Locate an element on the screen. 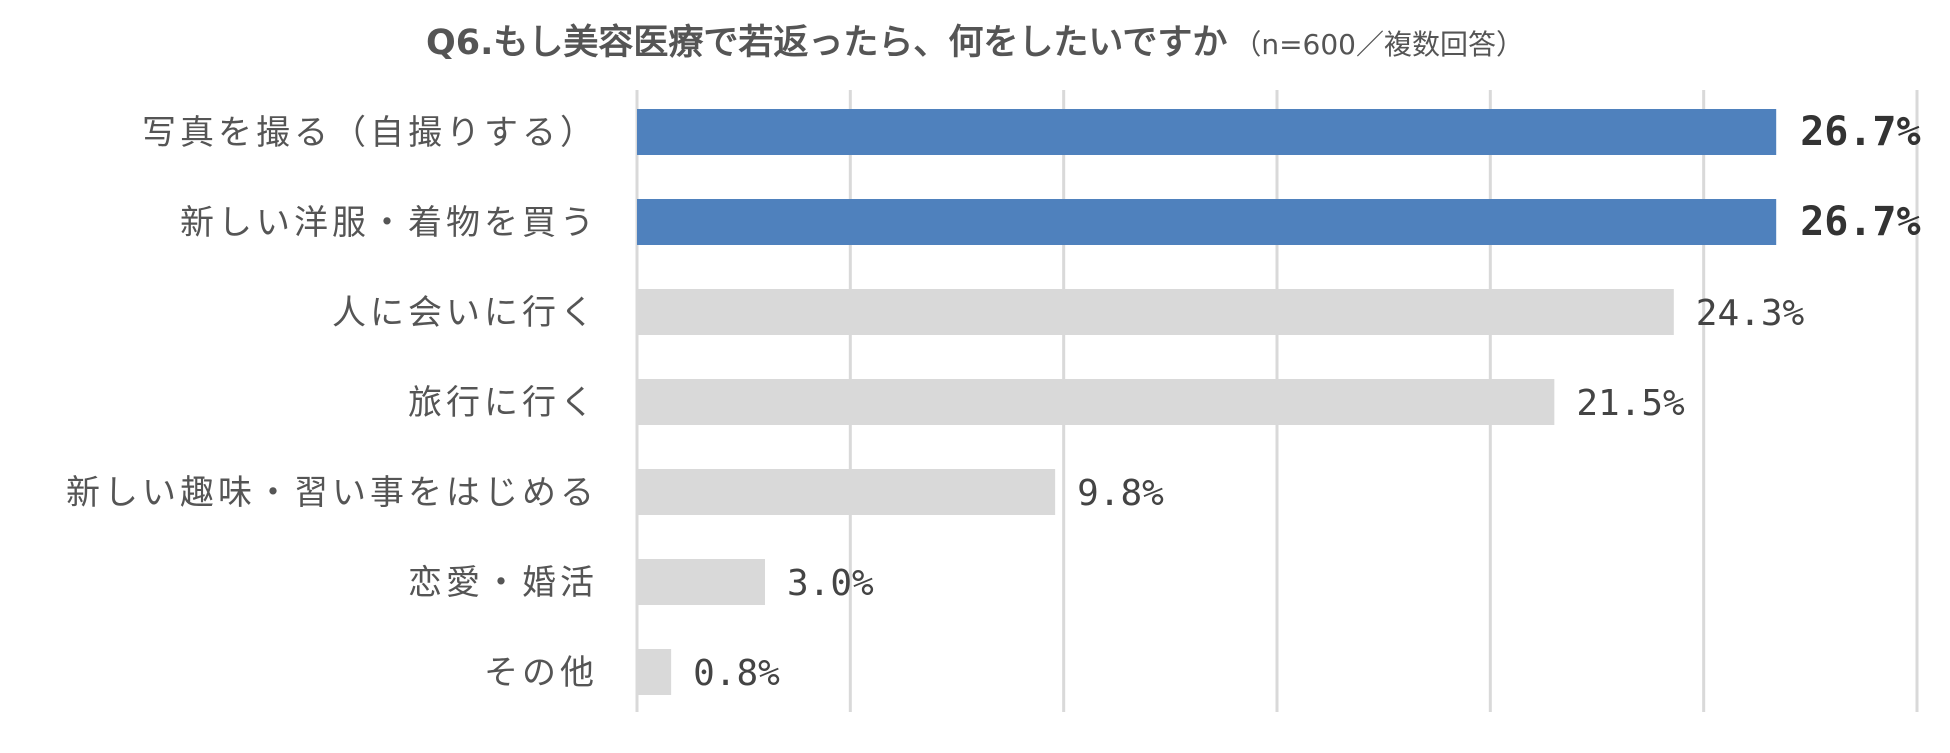 The width and height of the screenshot is (1950, 753). value-label: 21.5% is located at coordinates (1630, 403).